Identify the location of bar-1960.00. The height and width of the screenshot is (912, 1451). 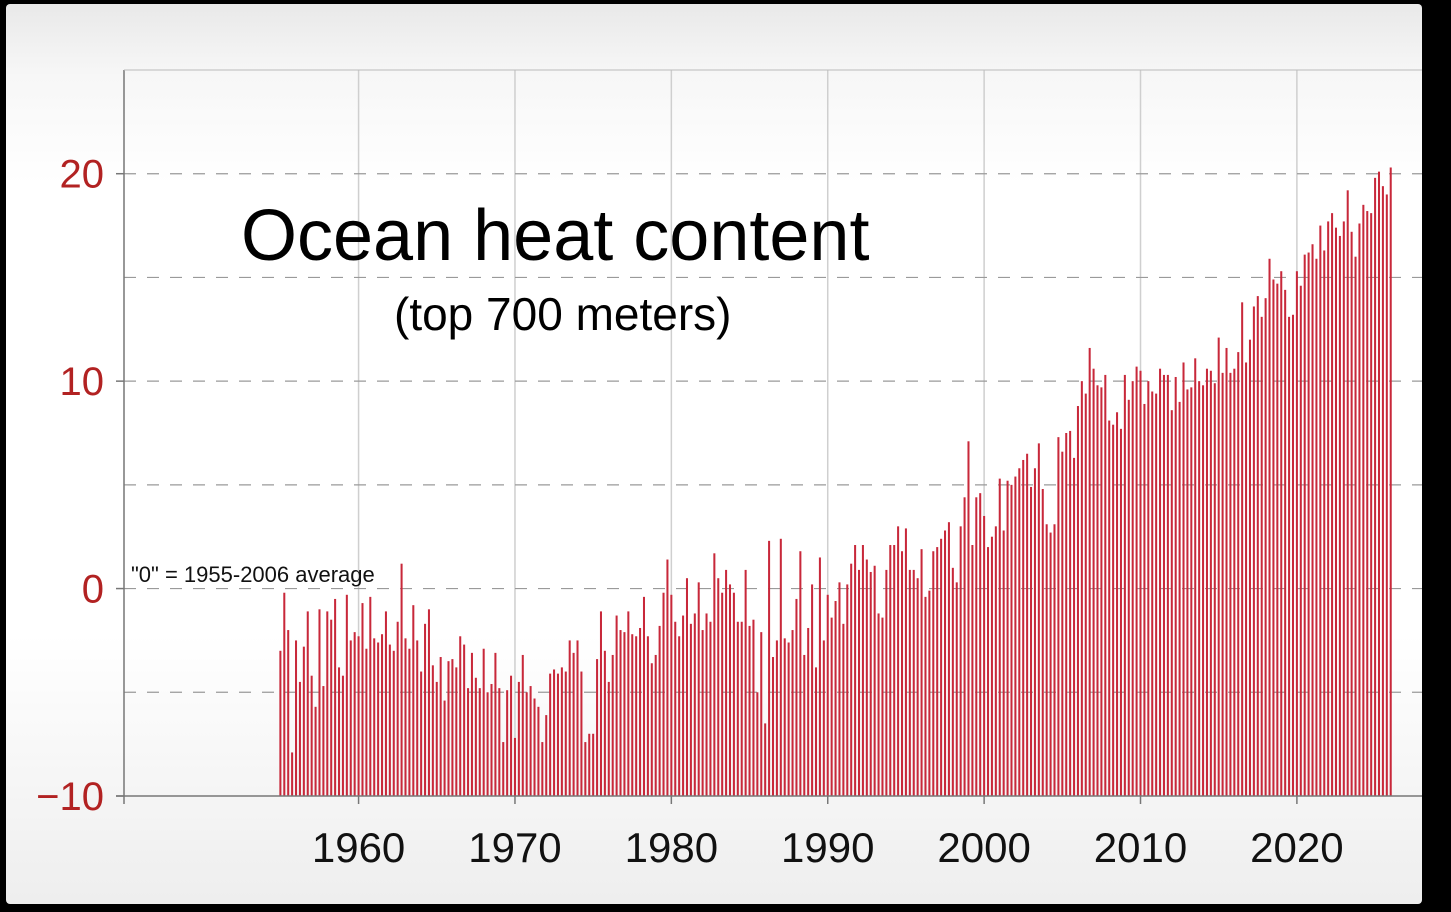
(358, 716).